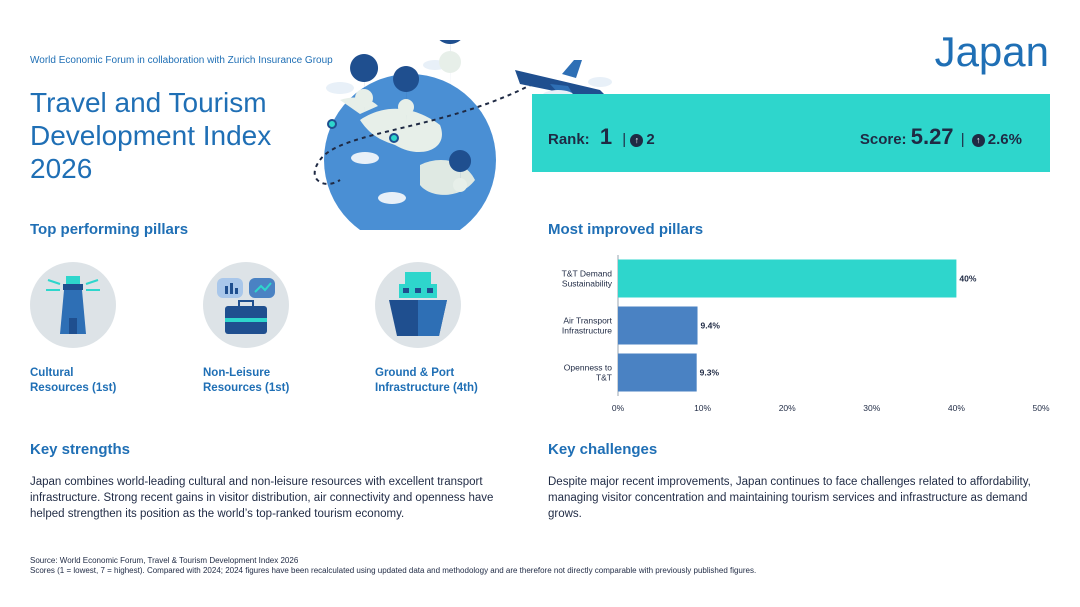  I want to click on category-label: Sustainability, so click(587, 284).